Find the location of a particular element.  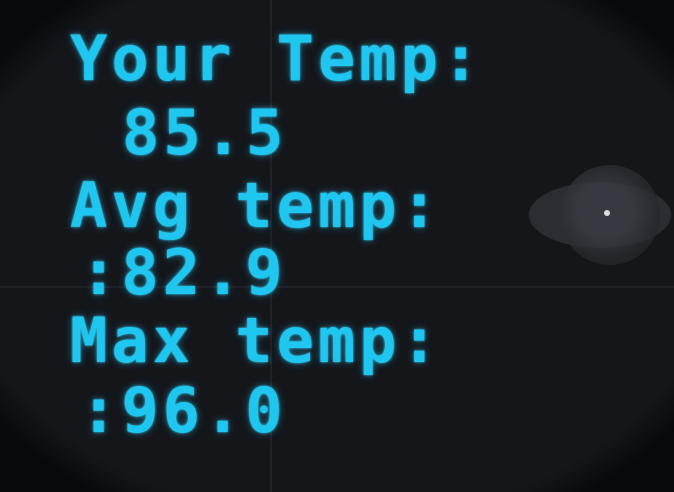

panel-seam-horizontal is located at coordinates (337, 287).